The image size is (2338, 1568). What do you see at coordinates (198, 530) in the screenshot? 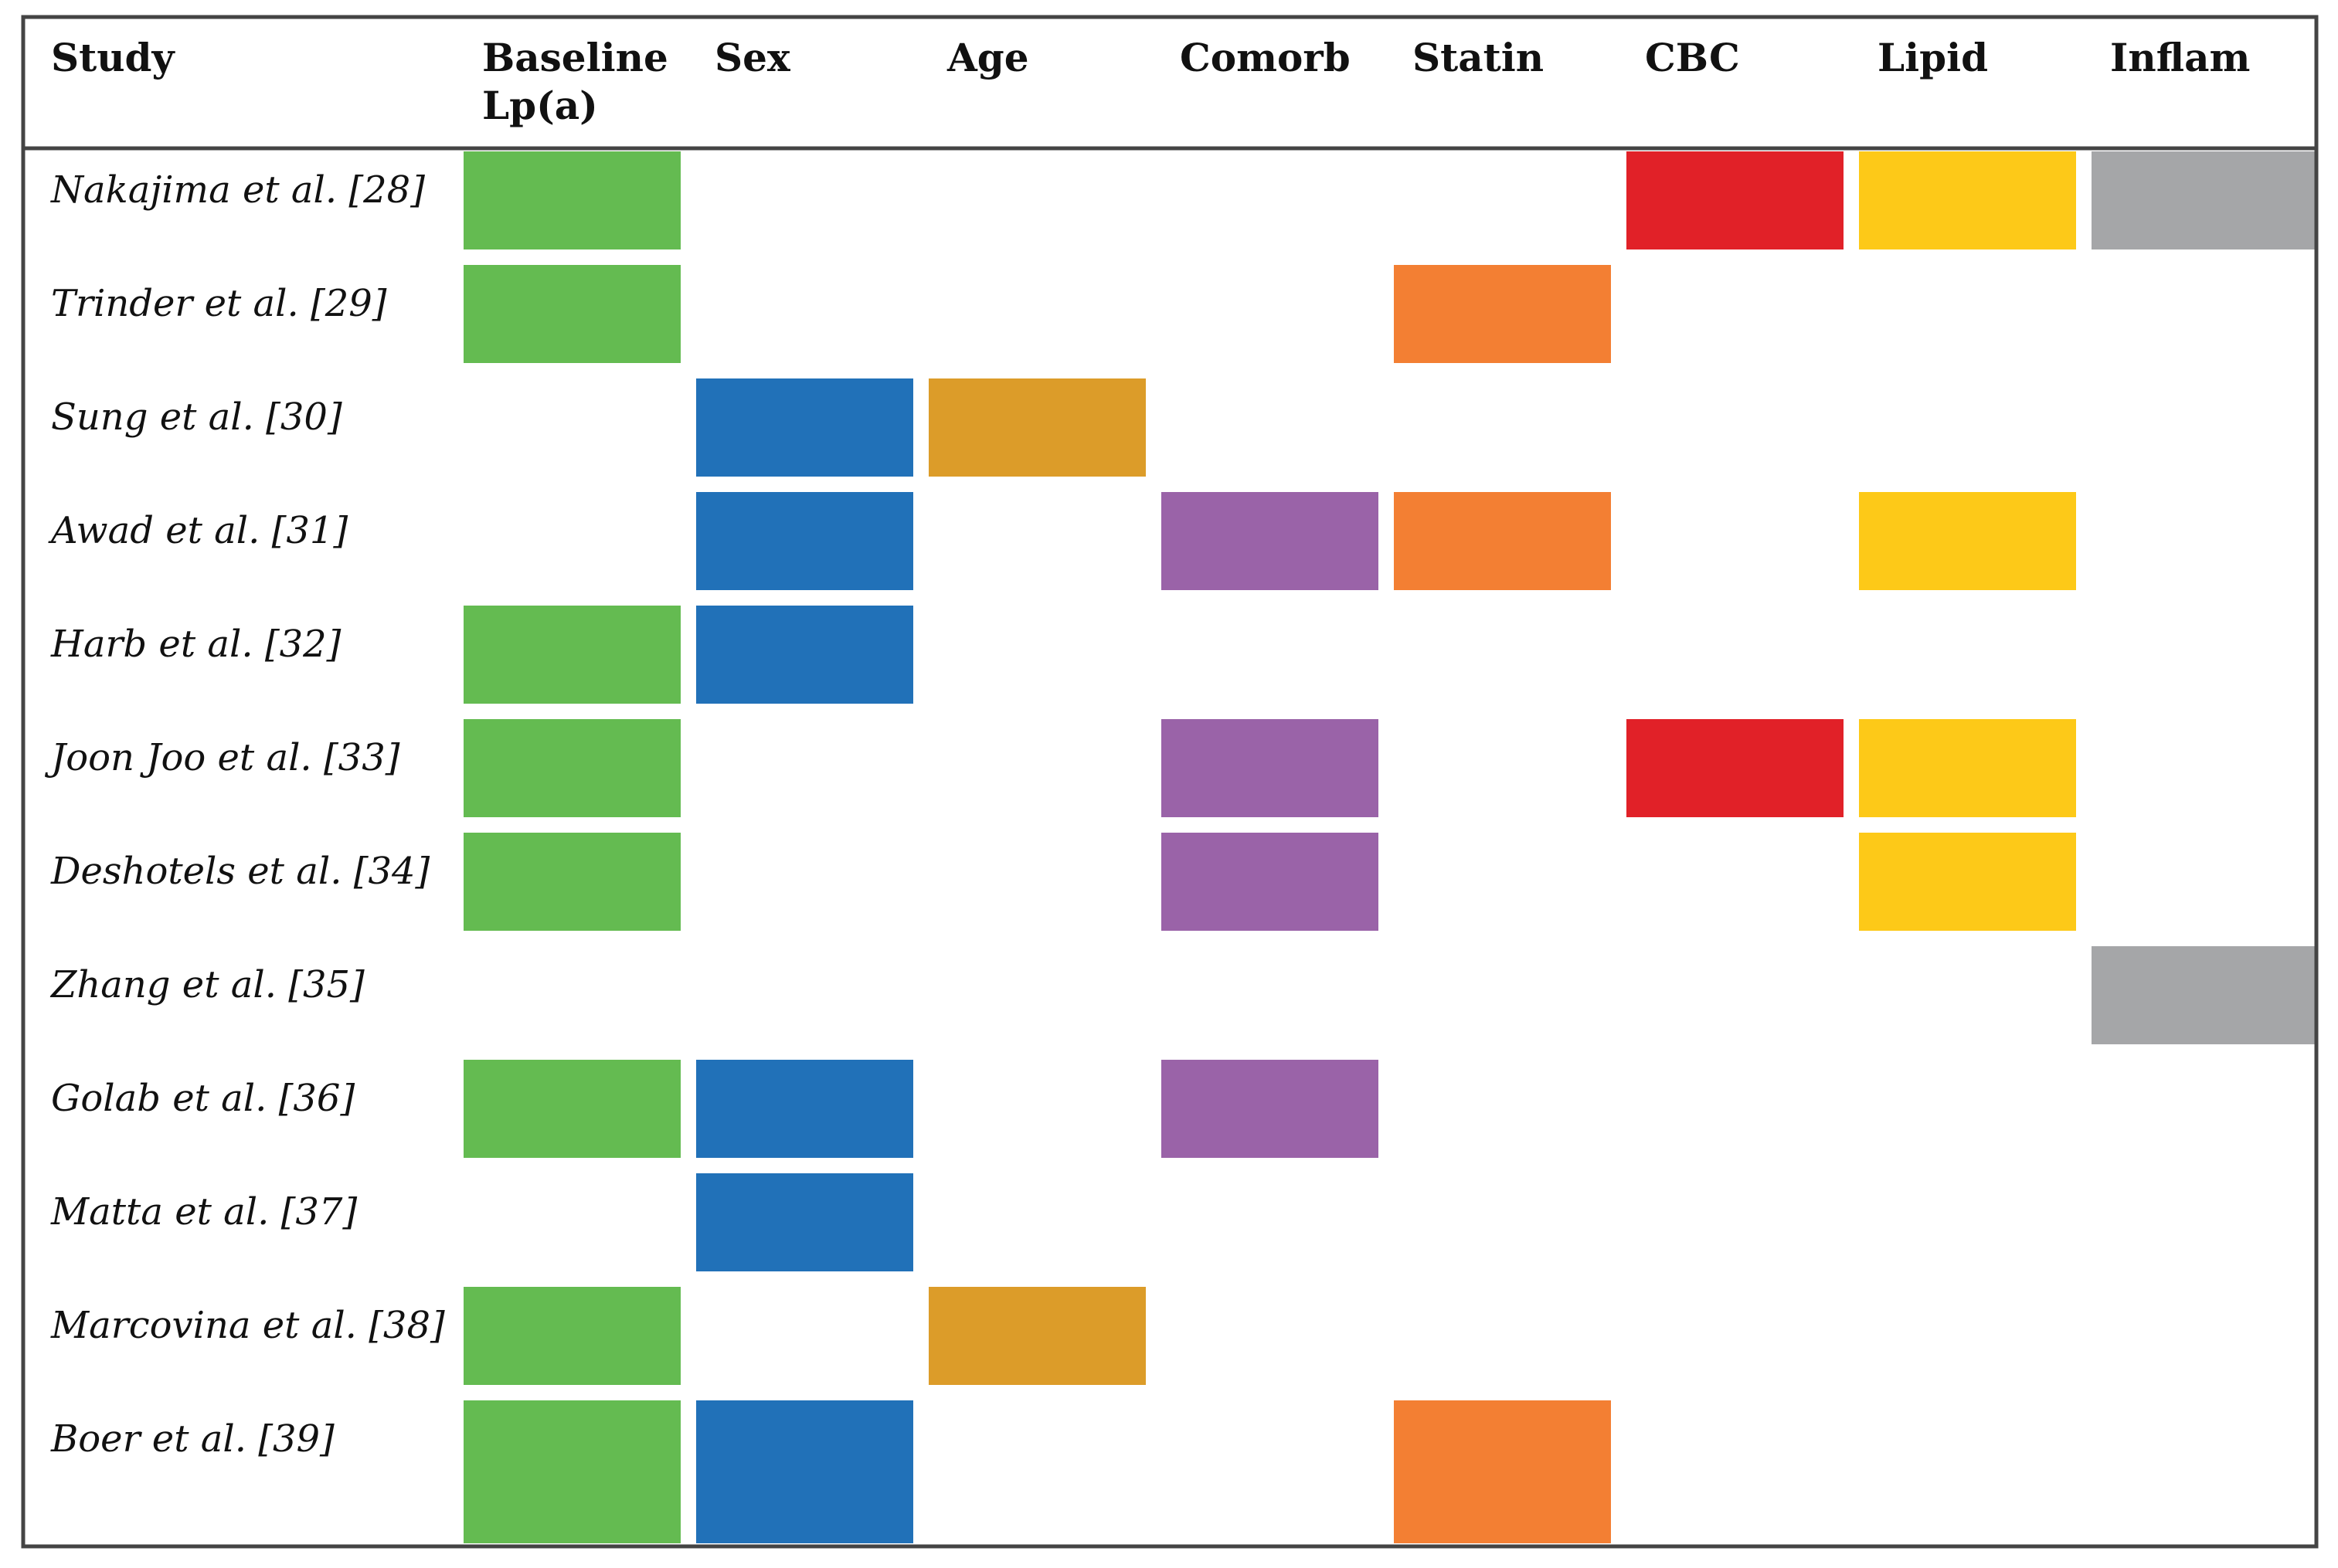
I see `study-label: Awad et al. [31]` at bounding box center [198, 530].